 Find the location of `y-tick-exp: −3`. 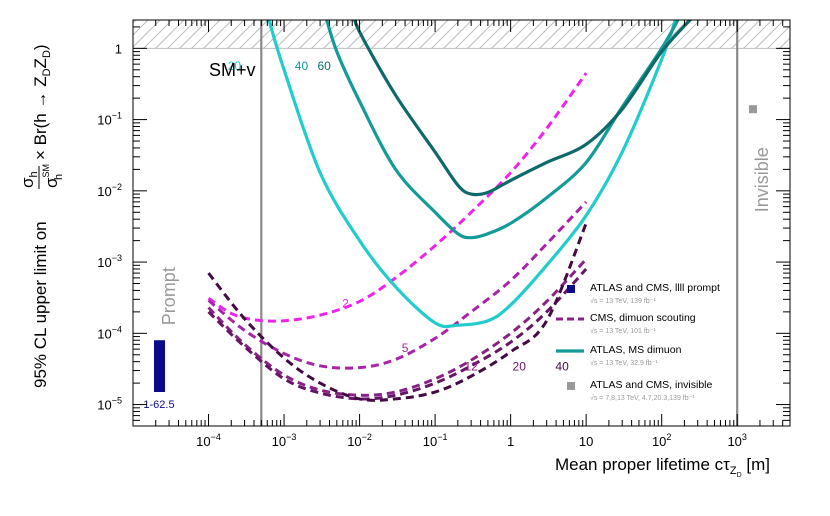

y-tick-exp: −3 is located at coordinates (117, 258).